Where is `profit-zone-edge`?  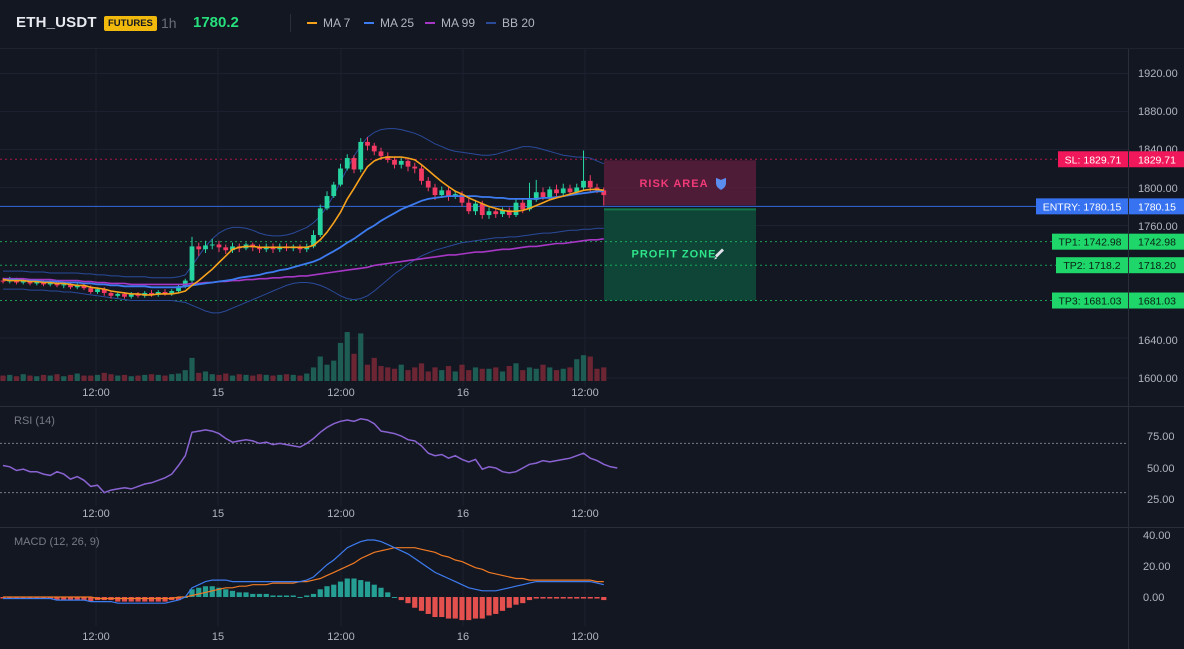 profit-zone-edge is located at coordinates (680, 209).